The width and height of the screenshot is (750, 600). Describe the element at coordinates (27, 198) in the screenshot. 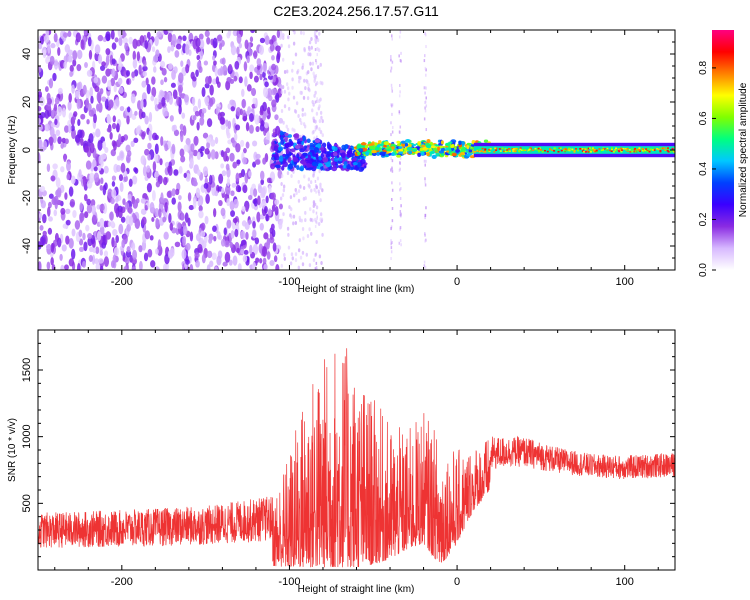

I see `spectrogram-ytick-label: -20` at that location.